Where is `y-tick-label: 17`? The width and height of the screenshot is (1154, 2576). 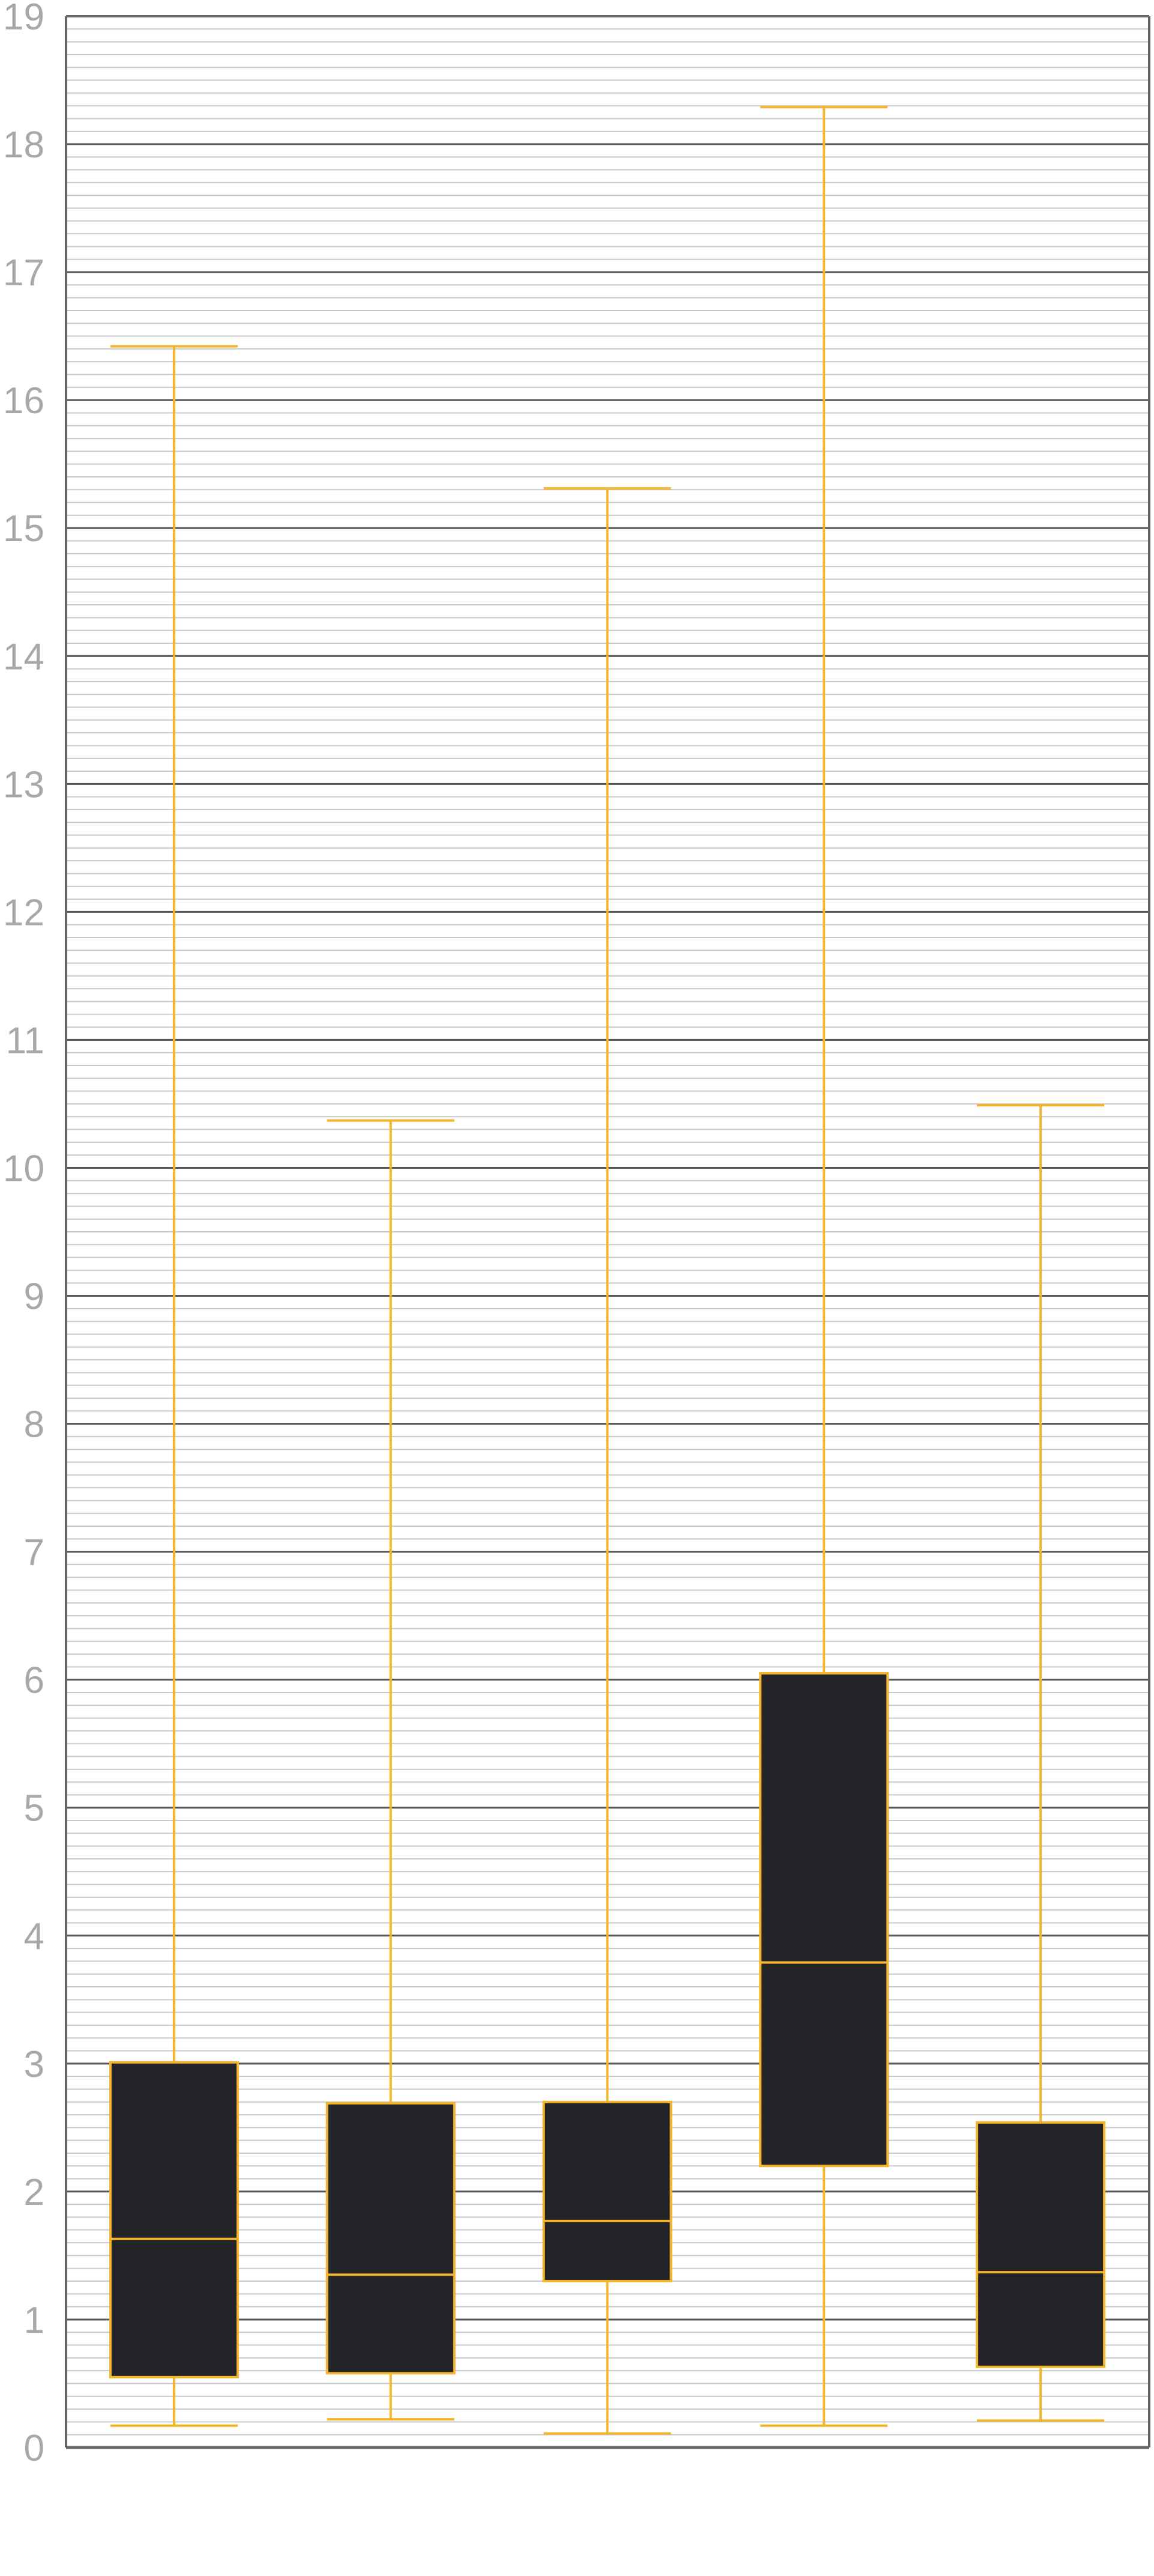 y-tick-label: 17 is located at coordinates (23, 273).